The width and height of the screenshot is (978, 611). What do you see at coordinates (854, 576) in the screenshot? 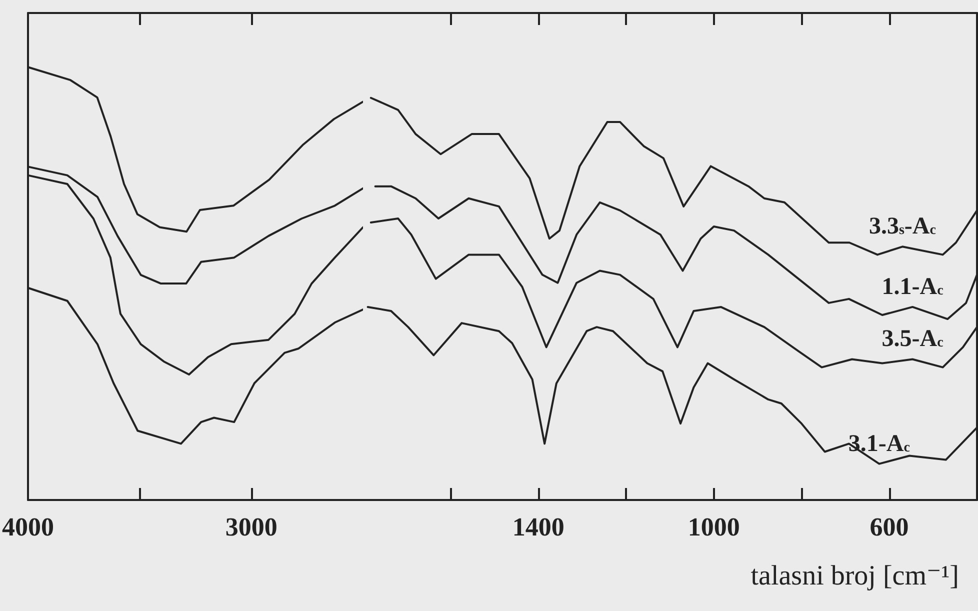
I see `x-axis-title: talasni broj [cm⁻¹]` at bounding box center [854, 576].